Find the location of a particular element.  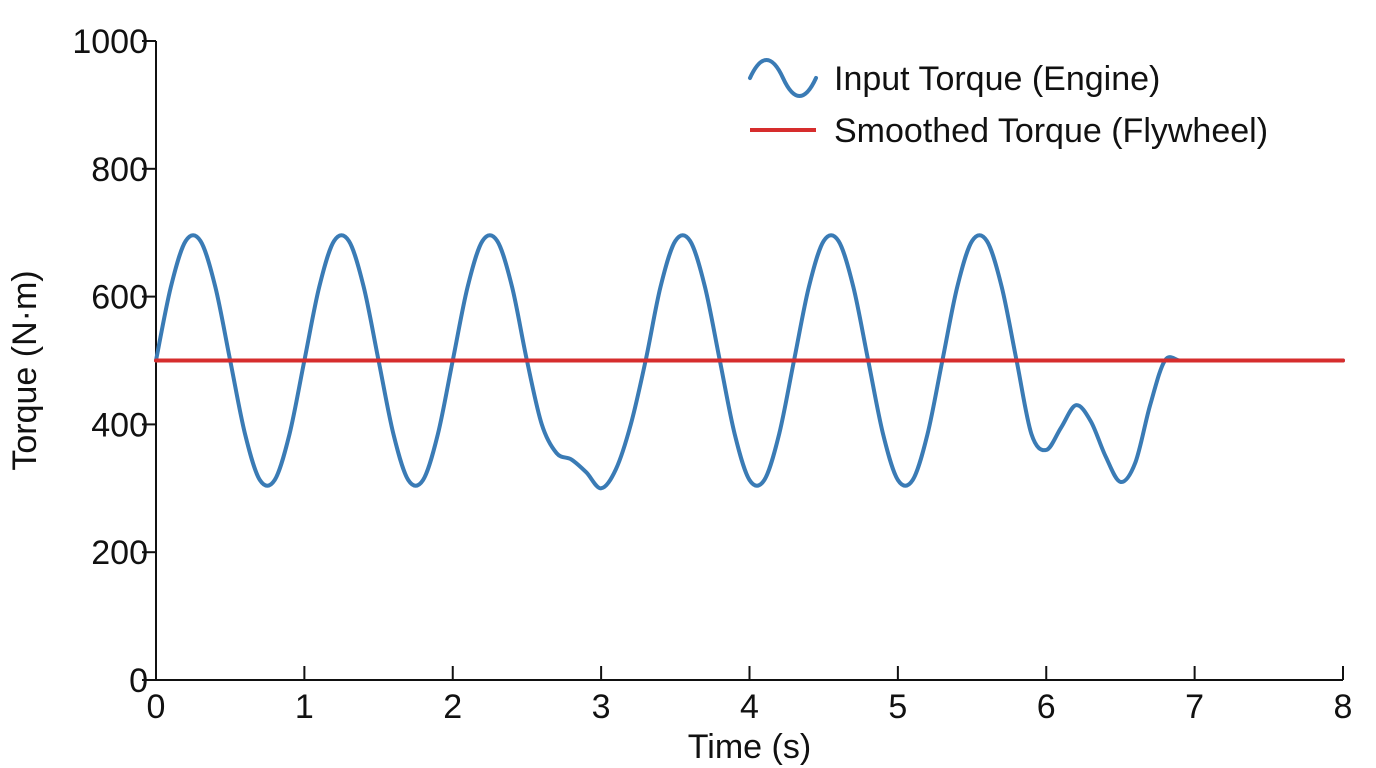

legend-item: Smoothed Torque (Flywheel) is located at coordinates (1009, 131).